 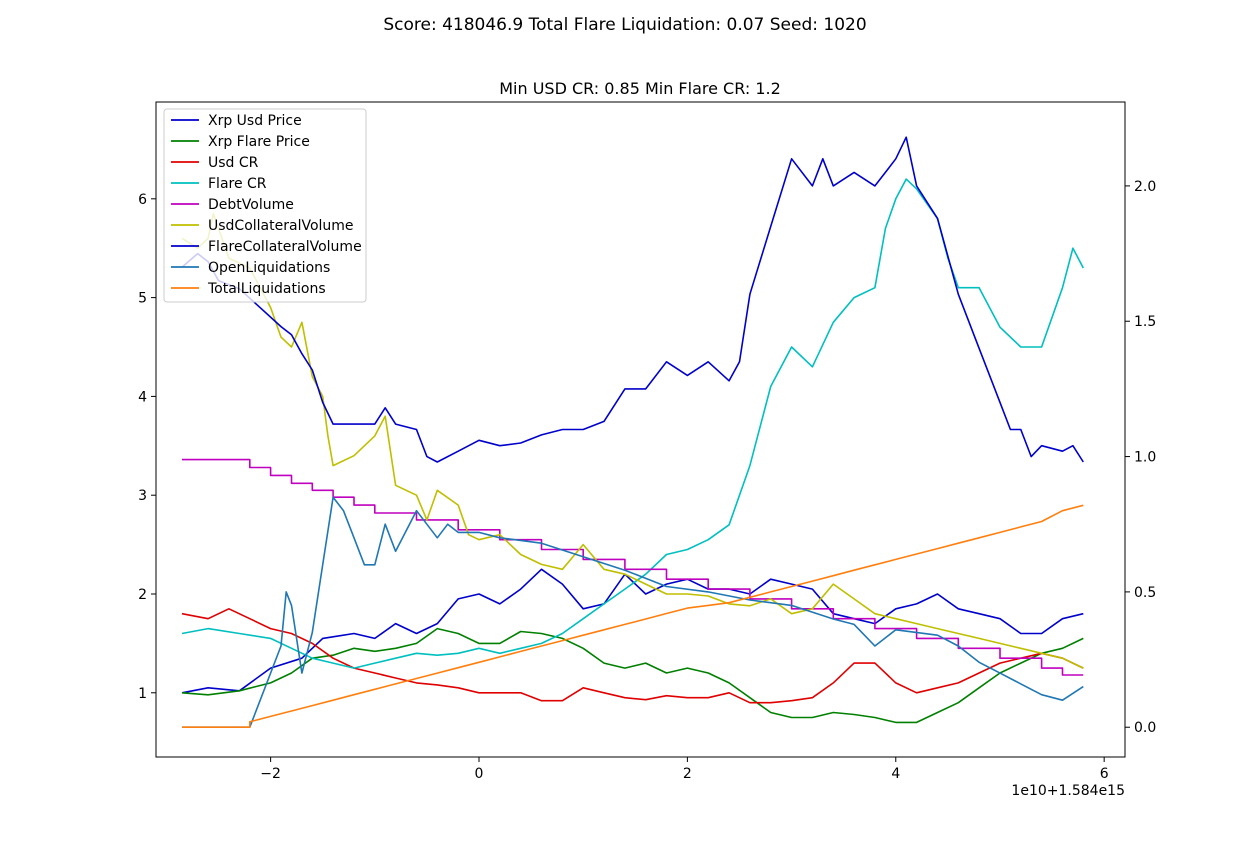 I want to click on y-axis-right: 0.0 0.5 1.0 1.5 2.0, so click(x=1140, y=457).